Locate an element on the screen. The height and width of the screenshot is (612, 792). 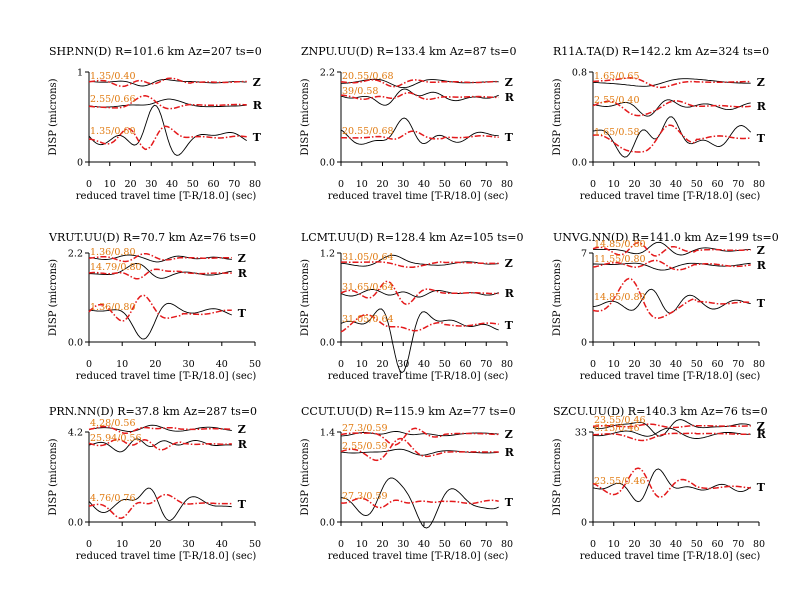
panel-title: SHP.NN(D) R=101.6 km Az=207 ts=0 is located at coordinates (155, 51).